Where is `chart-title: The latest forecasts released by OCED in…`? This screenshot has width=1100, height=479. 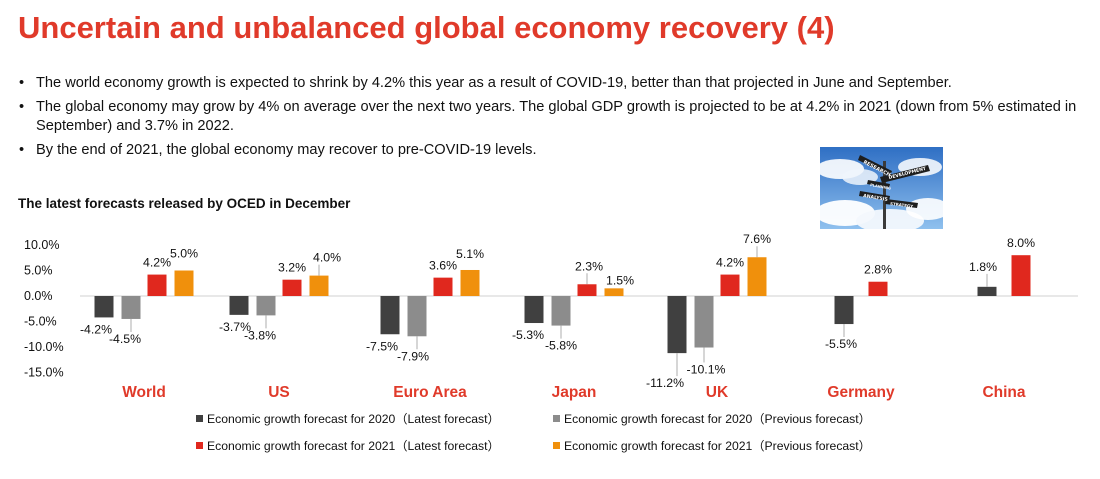
chart-title: The latest forecasts released by OCED in… is located at coordinates (184, 203).